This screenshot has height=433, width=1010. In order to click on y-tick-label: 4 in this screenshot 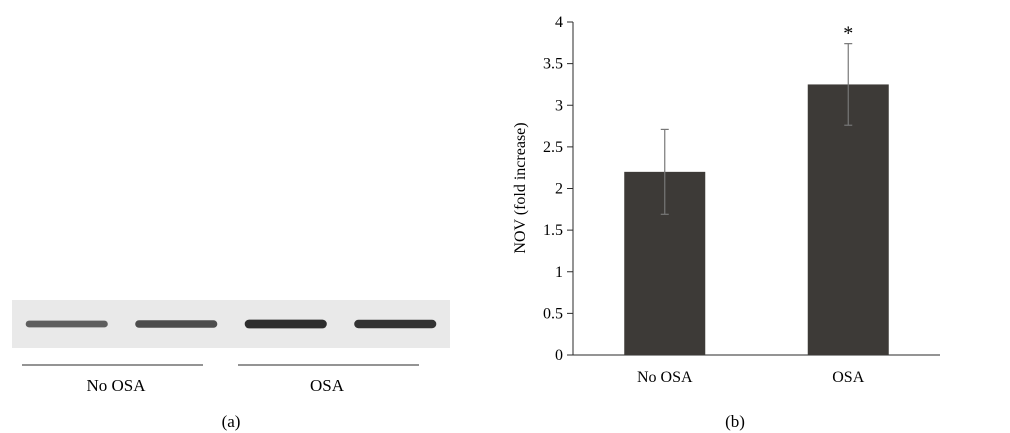, I will do `click(559, 22)`.